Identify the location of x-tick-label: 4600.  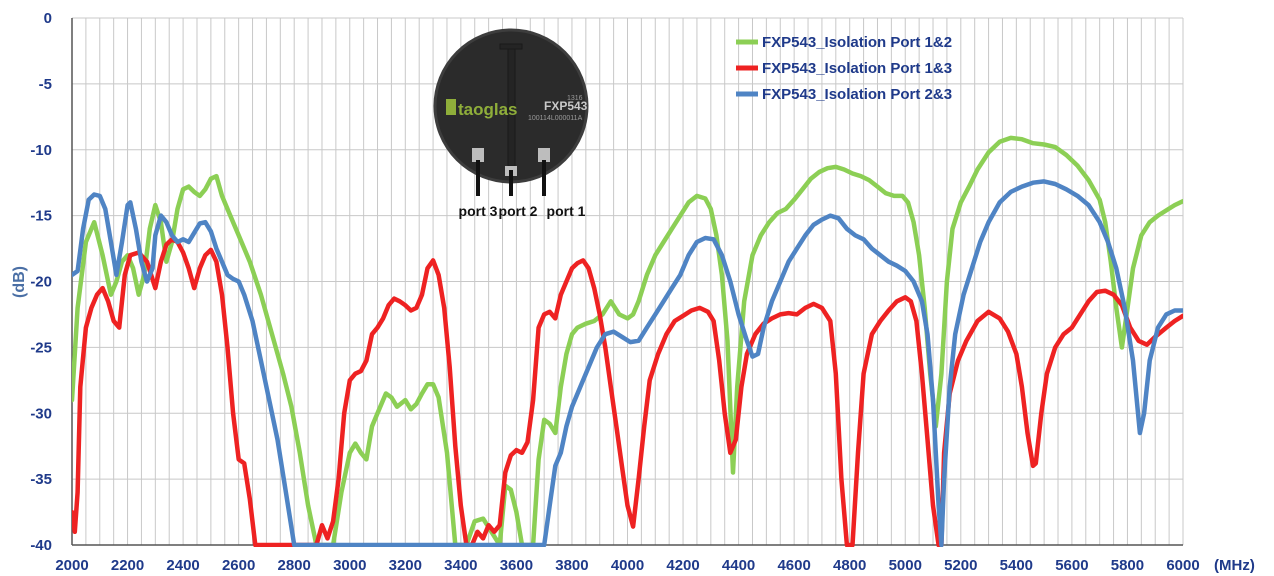
(793, 565).